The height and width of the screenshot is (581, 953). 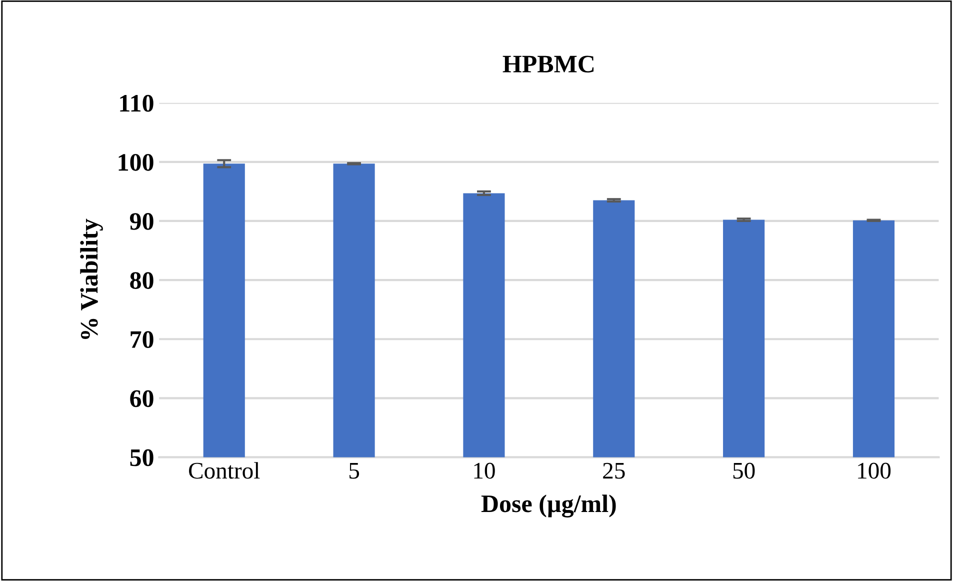 What do you see at coordinates (91, 278) in the screenshot?
I see `y-axis-title: % Viability` at bounding box center [91, 278].